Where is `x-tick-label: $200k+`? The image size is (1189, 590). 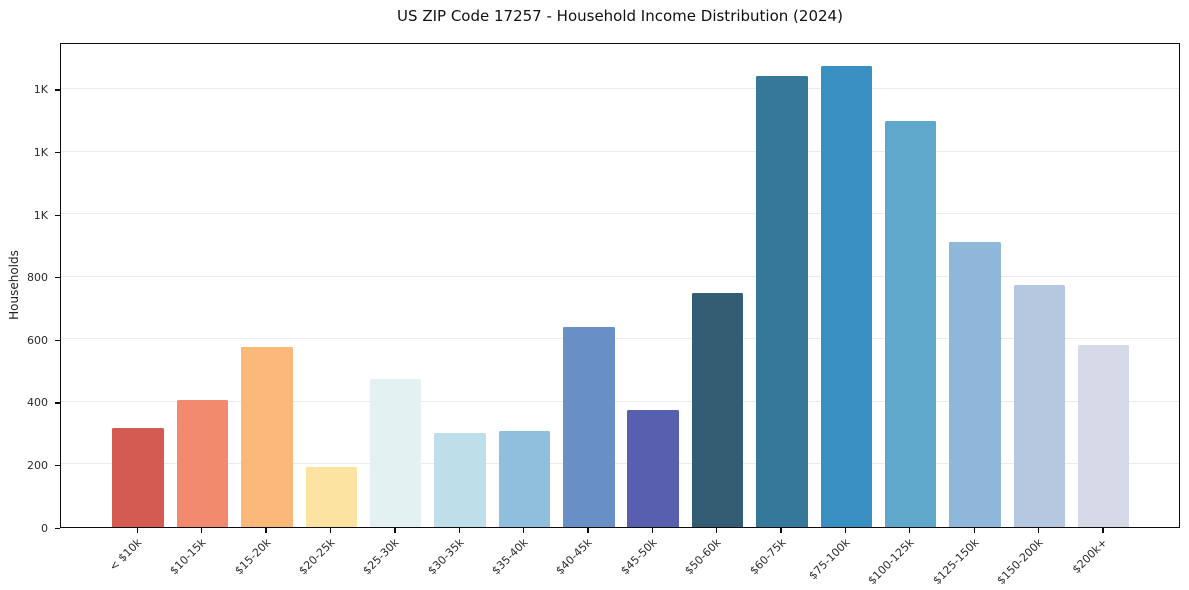 x-tick-label: $200k+ is located at coordinates (1089, 556).